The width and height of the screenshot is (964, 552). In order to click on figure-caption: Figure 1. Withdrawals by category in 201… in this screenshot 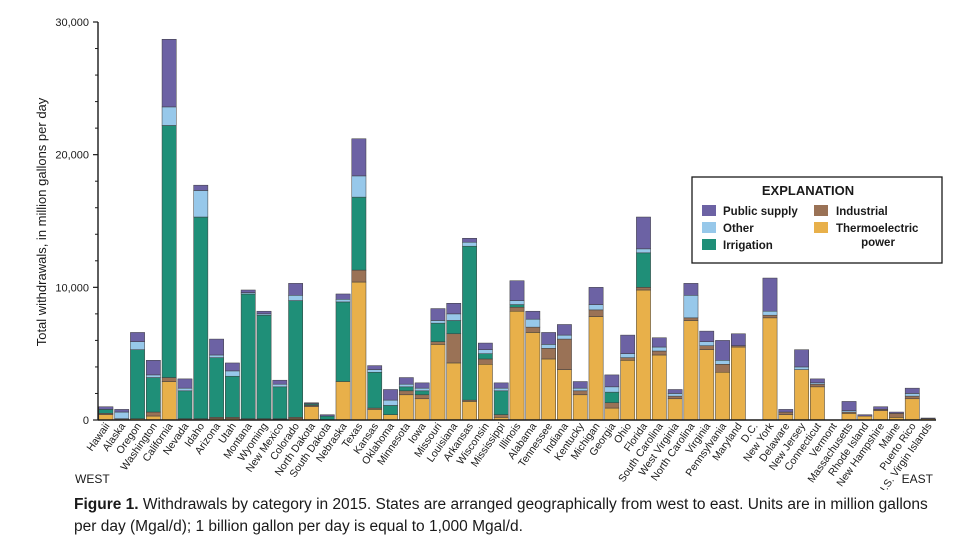, I will do `click(514, 516)`.